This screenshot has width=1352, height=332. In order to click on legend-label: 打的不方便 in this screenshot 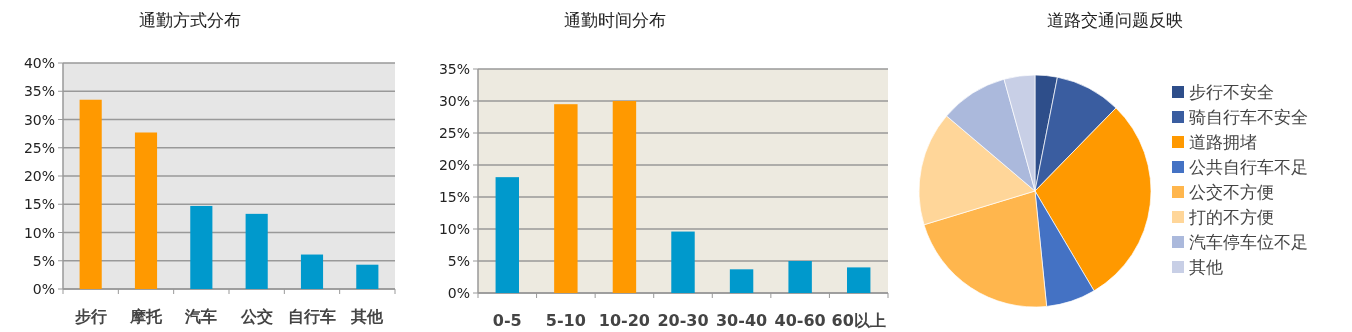, I will do `click(1231, 217)`.